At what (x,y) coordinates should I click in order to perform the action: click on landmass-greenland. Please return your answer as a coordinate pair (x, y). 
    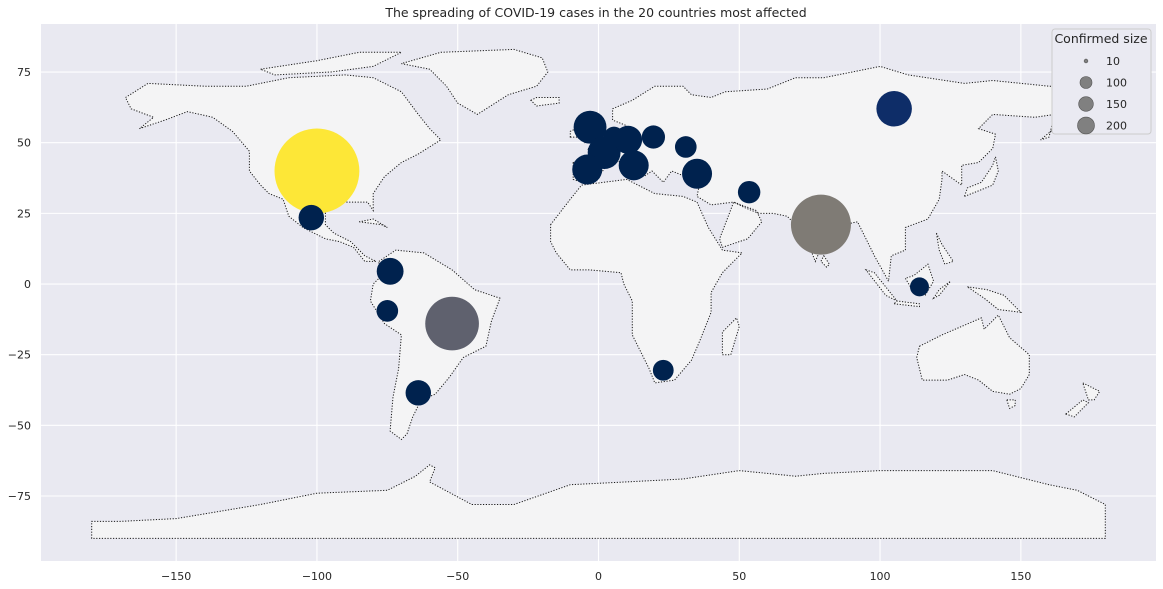
    Looking at the image, I should click on (475, 81).